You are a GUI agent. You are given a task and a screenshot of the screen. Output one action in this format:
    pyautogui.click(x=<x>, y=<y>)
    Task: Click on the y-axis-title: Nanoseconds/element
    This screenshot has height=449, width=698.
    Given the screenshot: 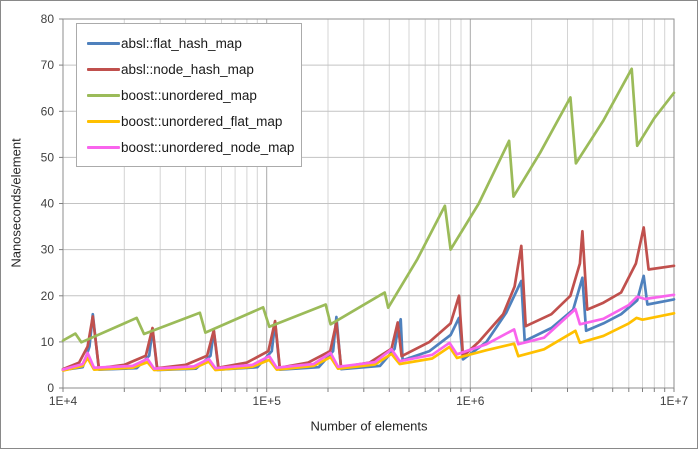 What is the action you would take?
    pyautogui.click(x=16, y=203)
    